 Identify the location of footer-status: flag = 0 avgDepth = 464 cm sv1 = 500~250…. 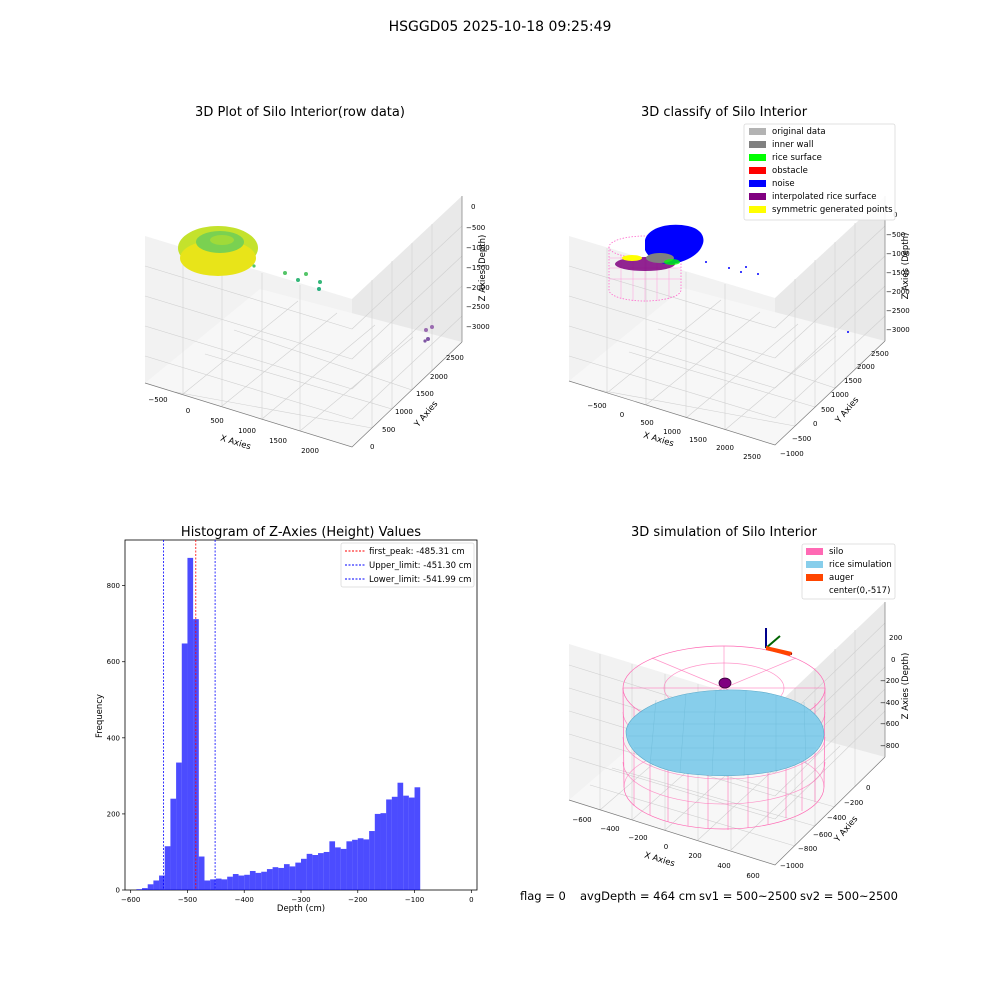
(709, 896).